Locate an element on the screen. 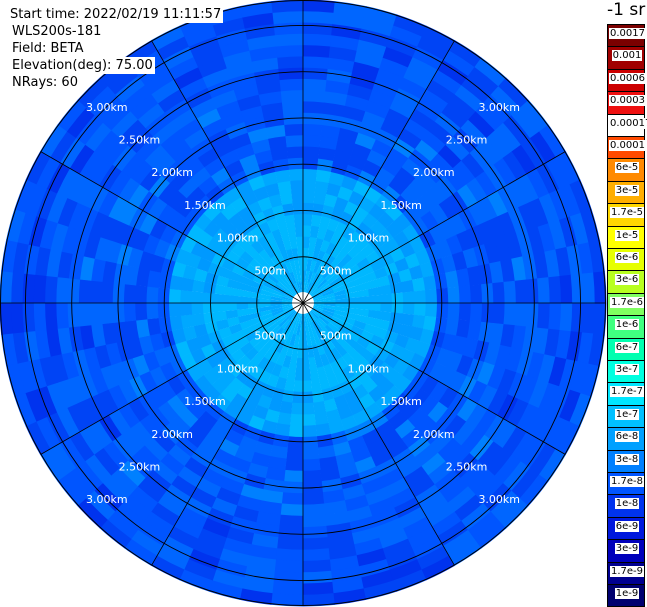 The image size is (647, 607). colorbar-label-text: 1.7e-7 is located at coordinates (627, 392).